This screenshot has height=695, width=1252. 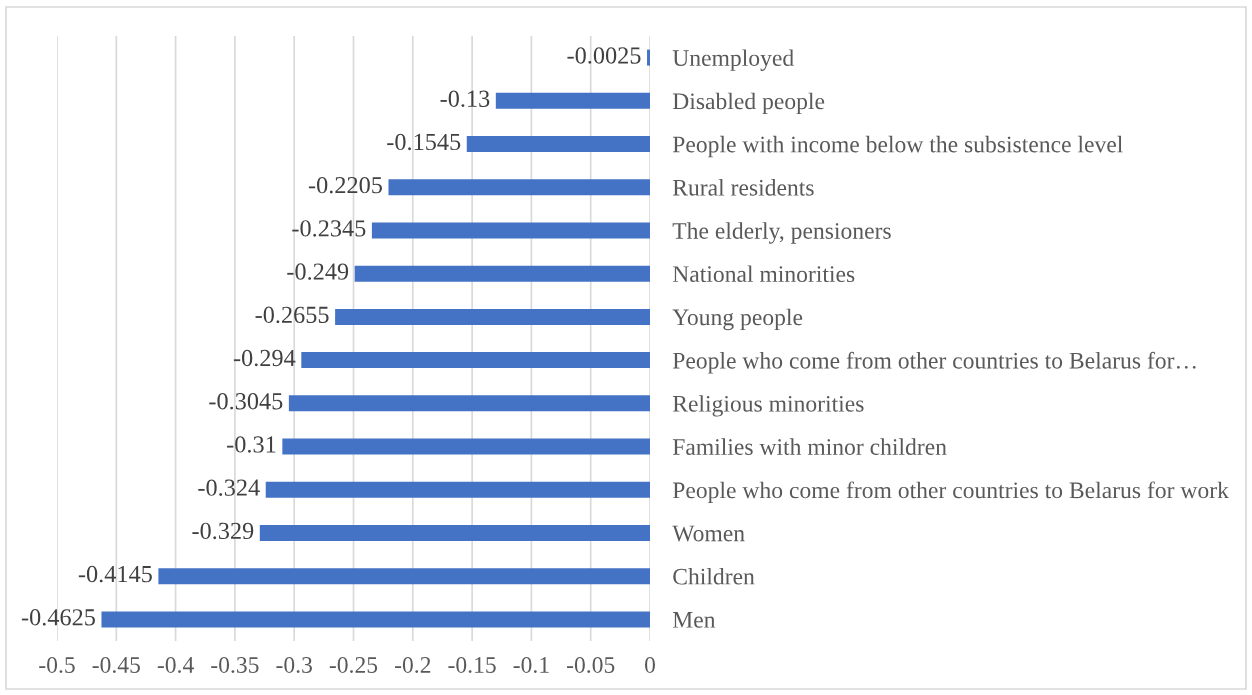 I want to click on data-label: -0.1545, so click(x=424, y=142).